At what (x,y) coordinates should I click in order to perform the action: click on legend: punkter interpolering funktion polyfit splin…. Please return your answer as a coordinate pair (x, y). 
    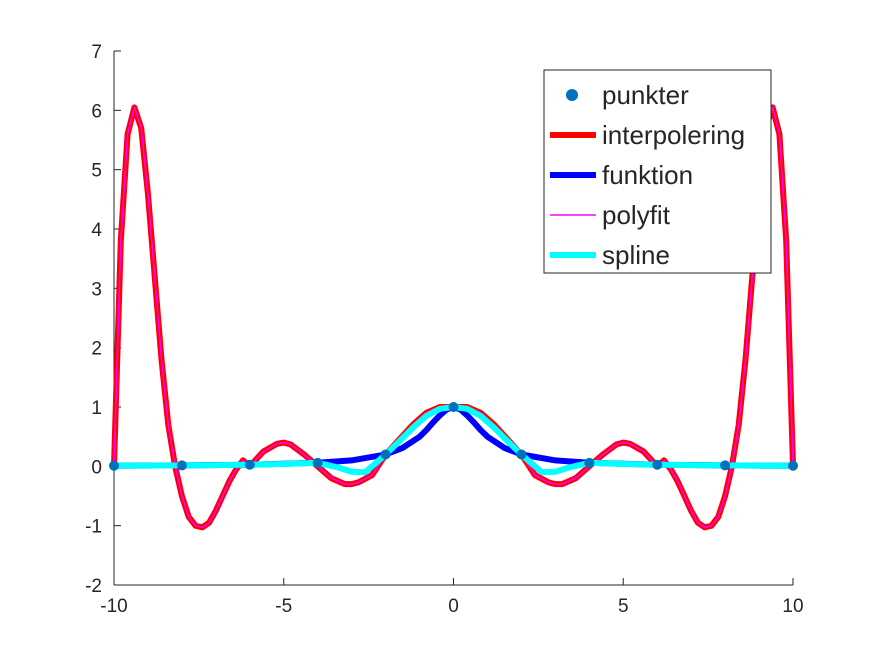
    Looking at the image, I should click on (657, 171).